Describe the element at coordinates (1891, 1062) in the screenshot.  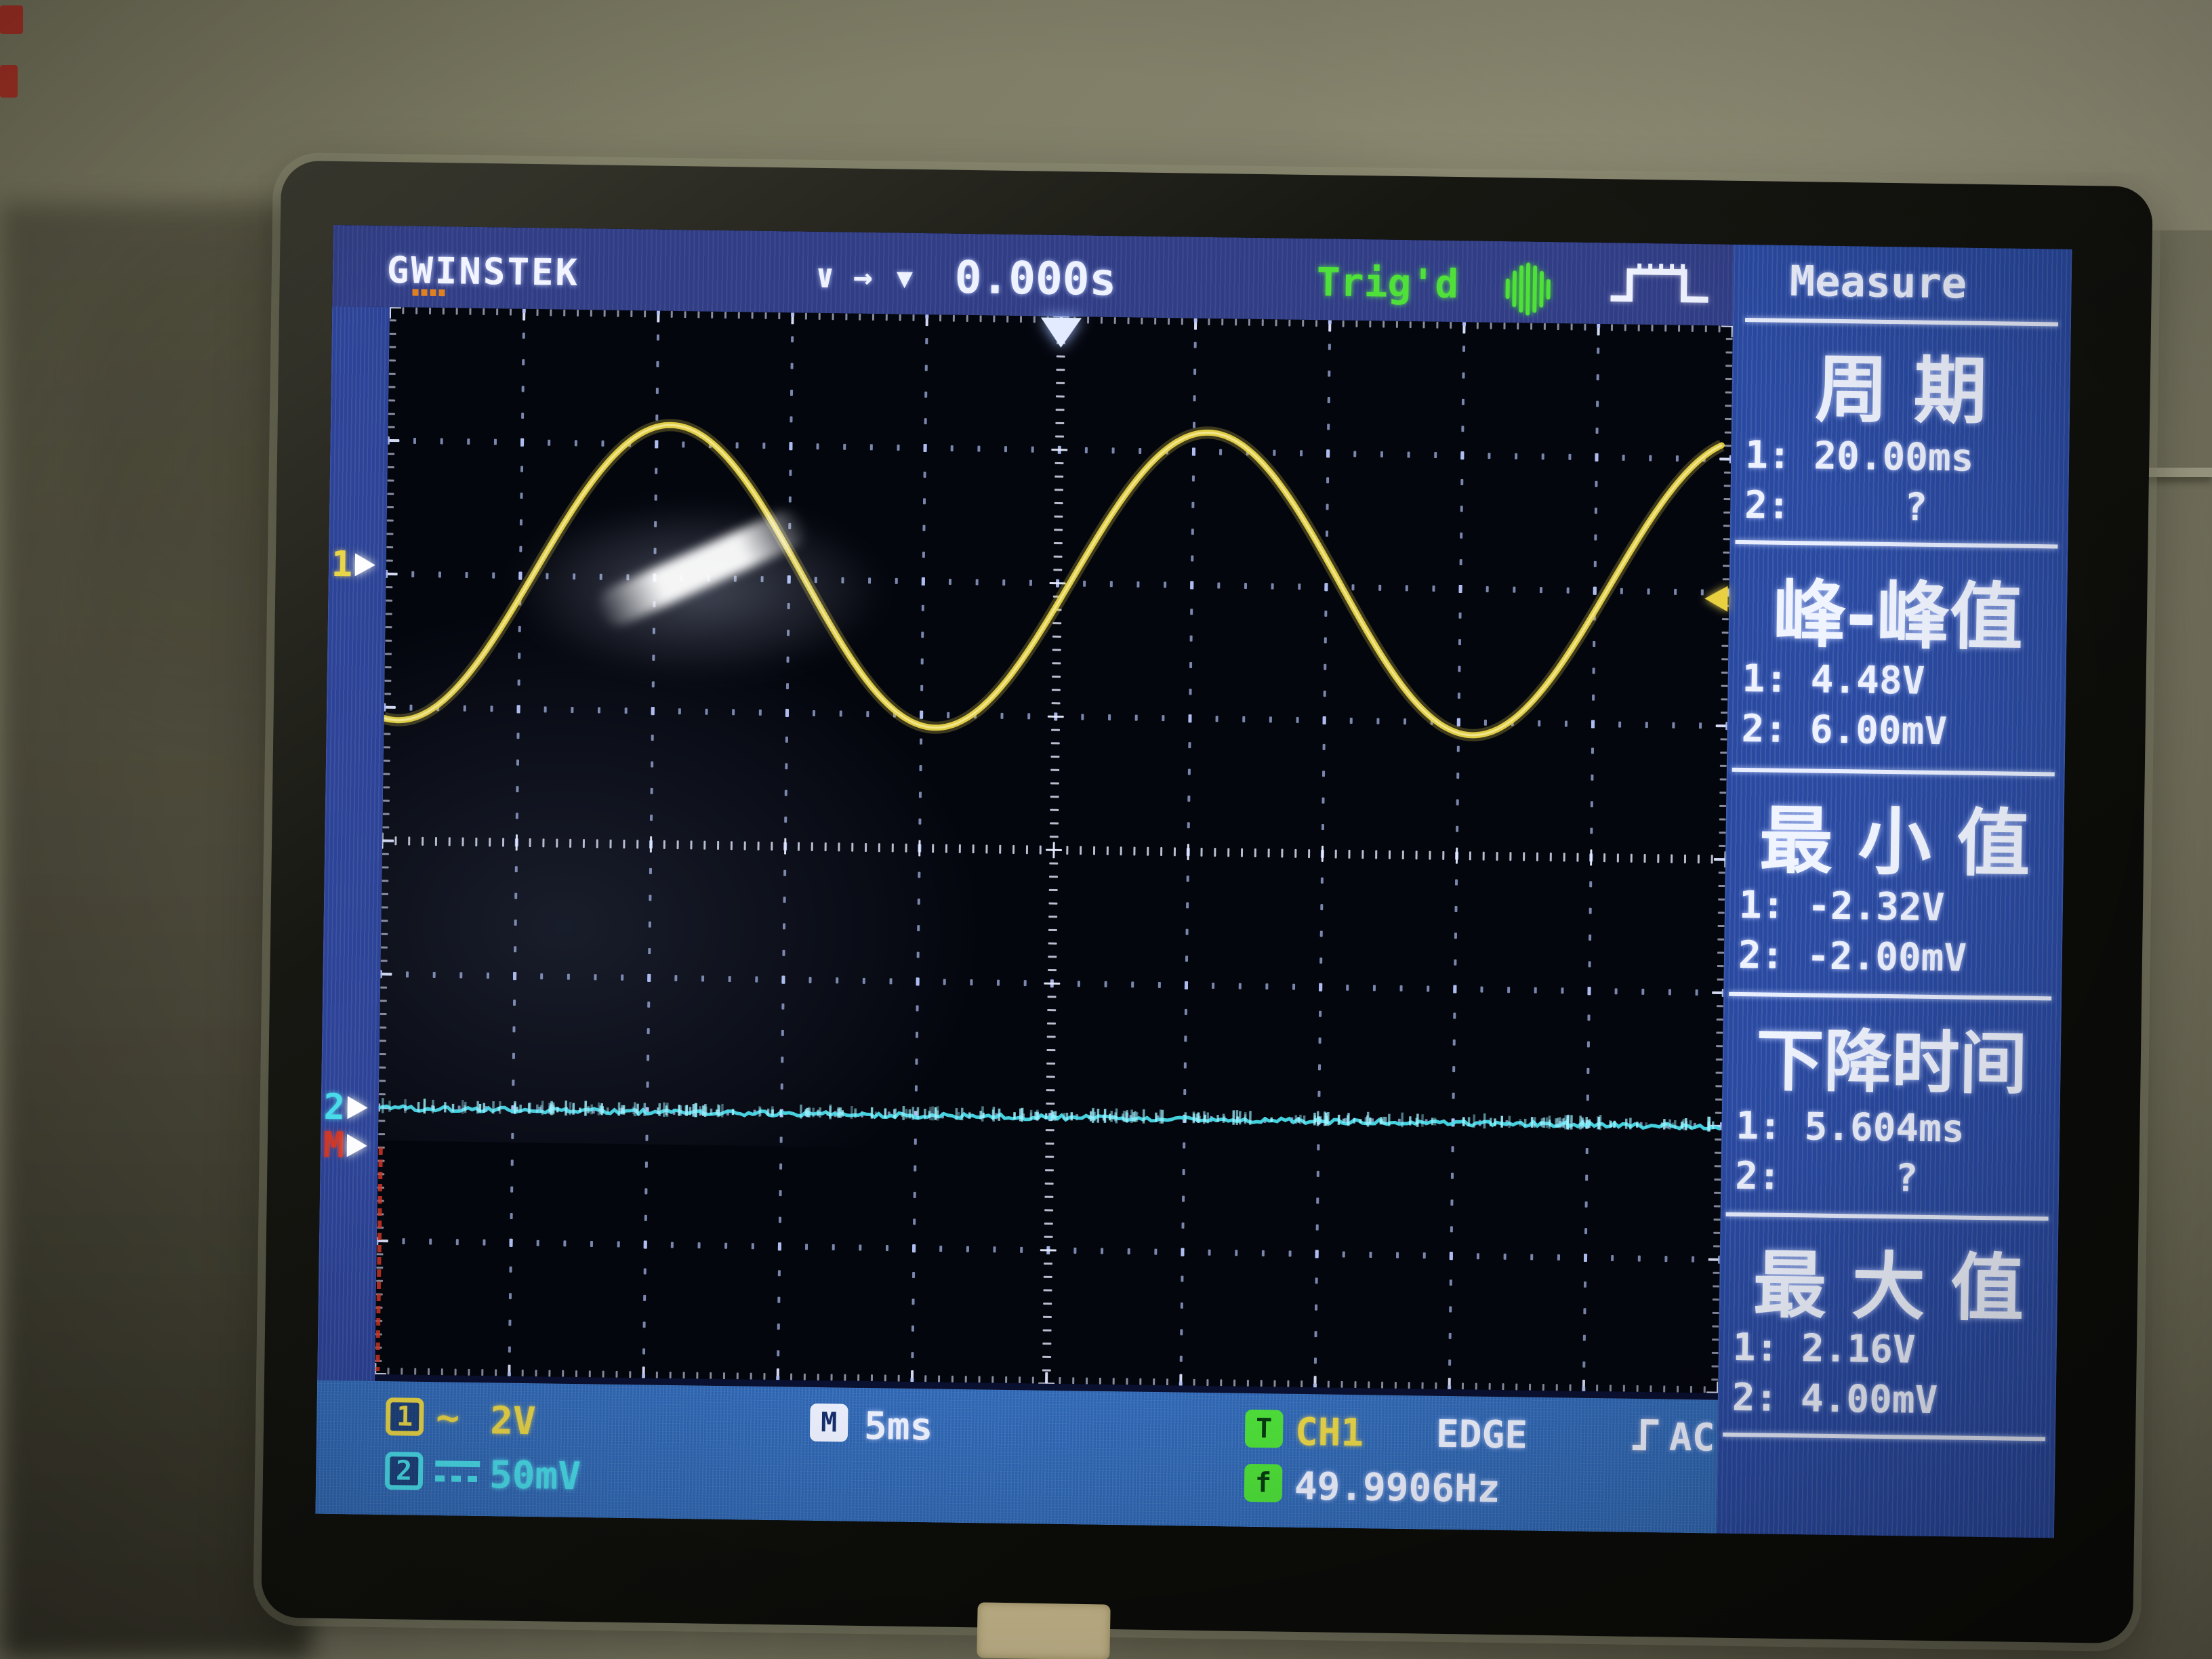
I see `measure-section-name: 下降时间` at that location.